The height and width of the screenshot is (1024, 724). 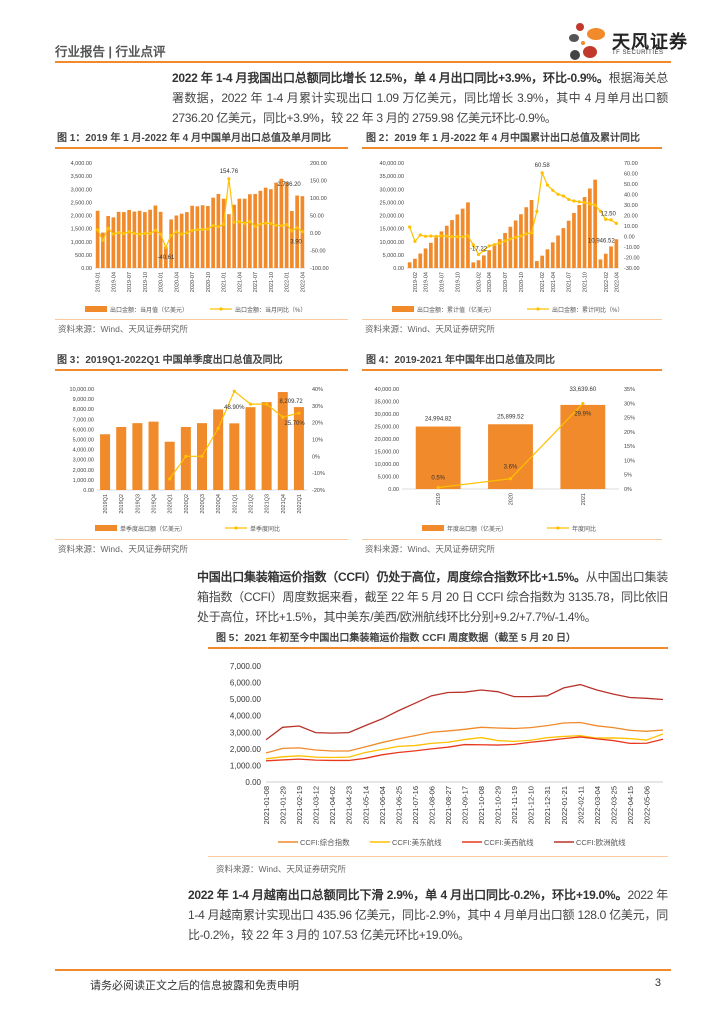 I want to click on x-tick-label: 2019-10, so click(x=458, y=282).